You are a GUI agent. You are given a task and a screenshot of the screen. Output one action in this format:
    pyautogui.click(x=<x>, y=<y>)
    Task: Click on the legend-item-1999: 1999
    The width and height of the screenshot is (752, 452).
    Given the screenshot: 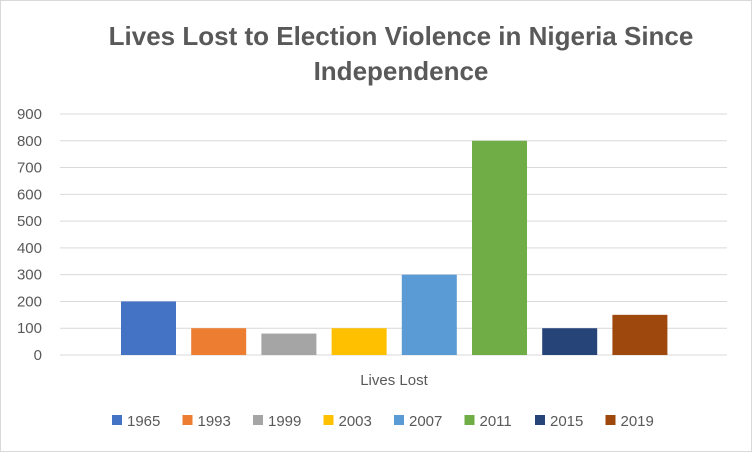 What is the action you would take?
    pyautogui.click(x=277, y=421)
    